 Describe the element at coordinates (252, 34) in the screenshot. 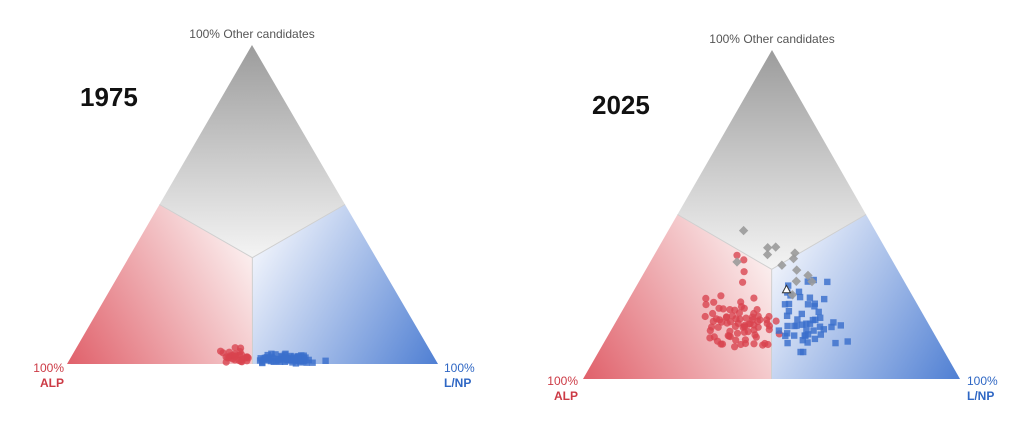

I see `vertex-label-other: 100% Other candidates` at that location.